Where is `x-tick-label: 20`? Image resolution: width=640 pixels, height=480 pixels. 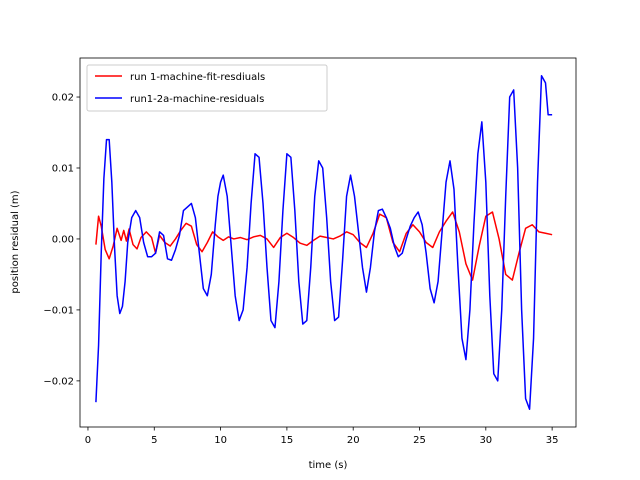
x-tick-label: 20 is located at coordinates (353, 440).